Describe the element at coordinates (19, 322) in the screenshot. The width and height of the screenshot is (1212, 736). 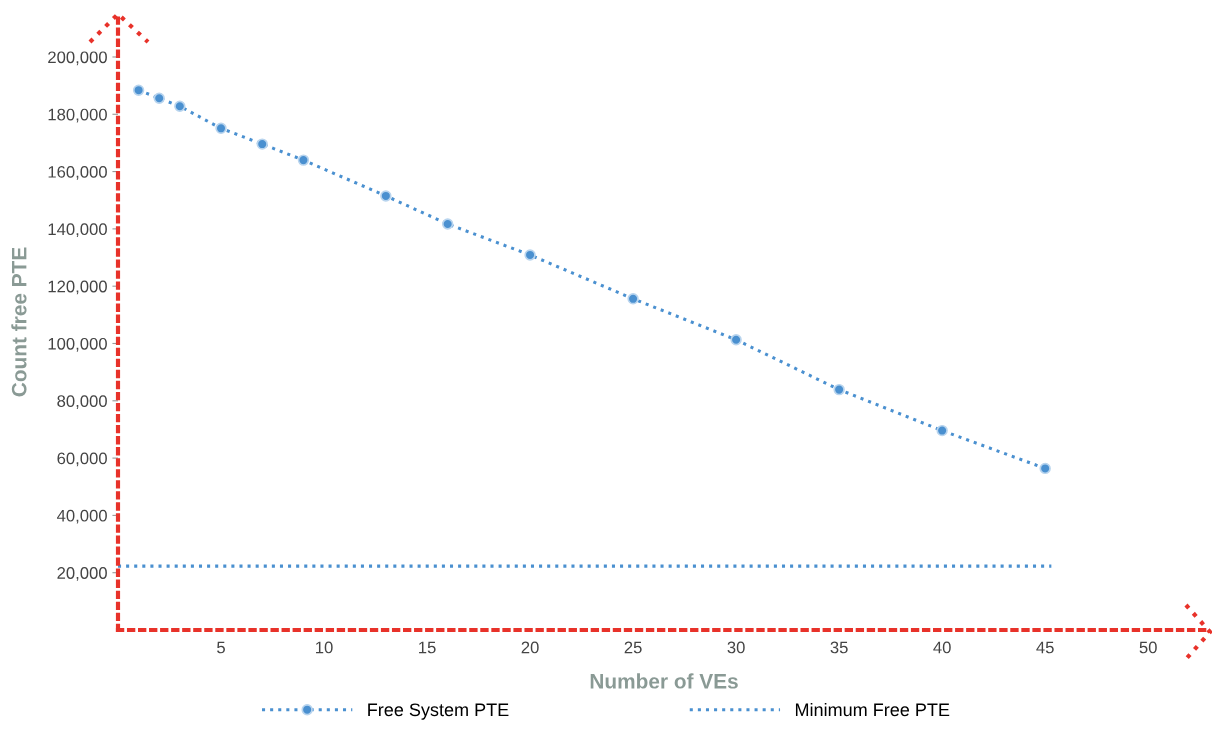
I see `y-axis-title: Count free PTE` at that location.